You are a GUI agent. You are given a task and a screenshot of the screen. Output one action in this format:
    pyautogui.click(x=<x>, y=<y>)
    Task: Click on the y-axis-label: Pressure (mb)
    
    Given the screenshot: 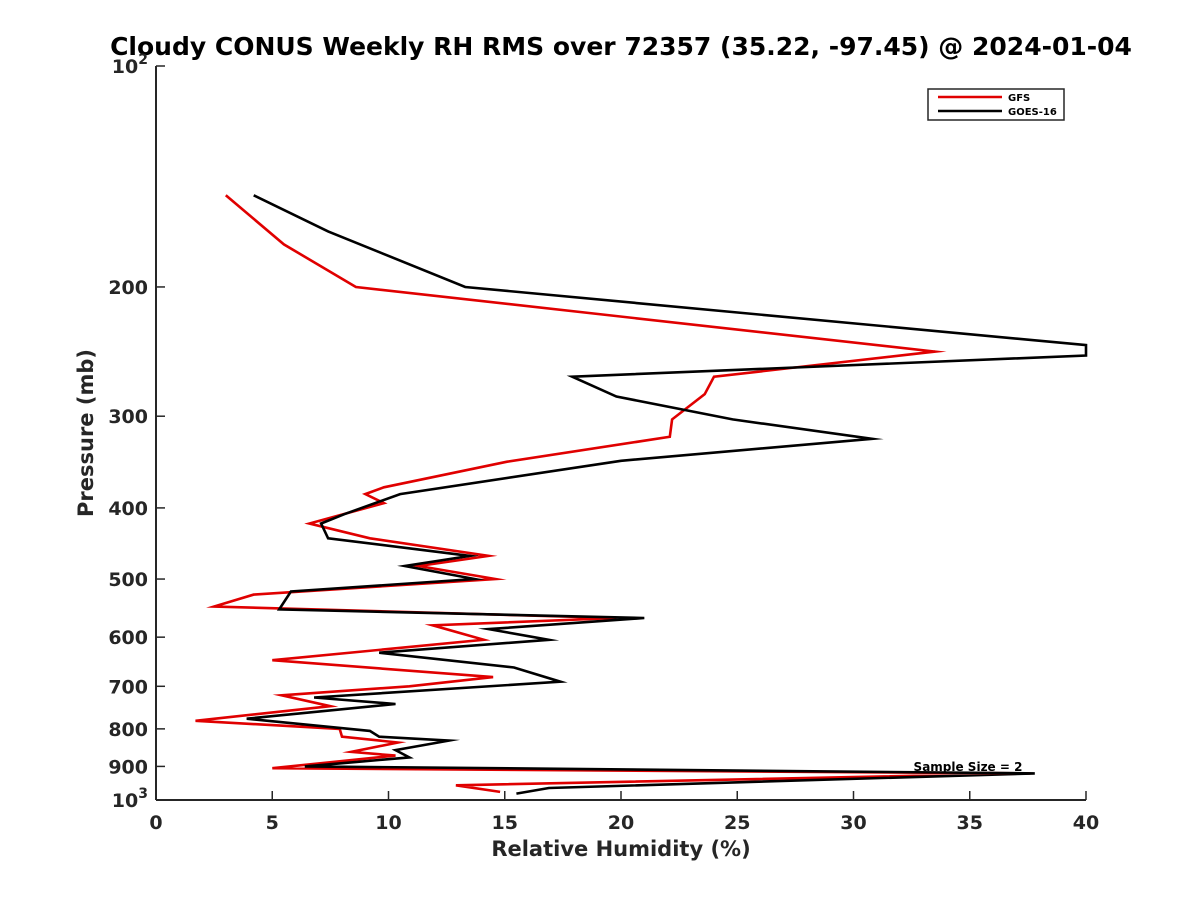 What is the action you would take?
    pyautogui.click(x=86, y=433)
    